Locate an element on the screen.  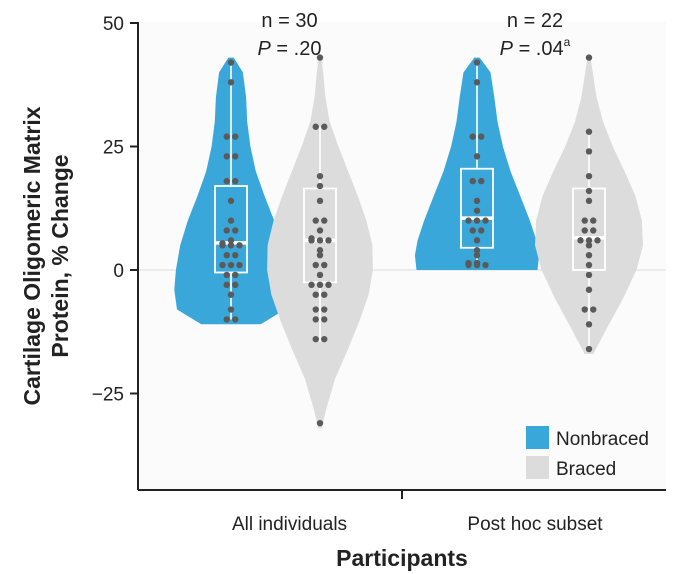
legend-label-braced: Braced is located at coordinates (586, 469).